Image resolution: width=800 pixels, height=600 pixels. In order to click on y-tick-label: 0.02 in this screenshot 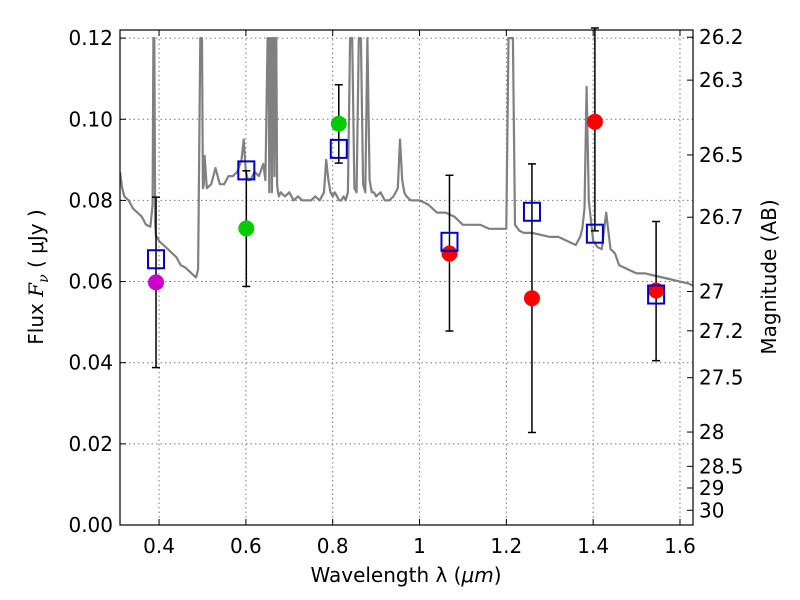, I will do `click(90, 444)`.